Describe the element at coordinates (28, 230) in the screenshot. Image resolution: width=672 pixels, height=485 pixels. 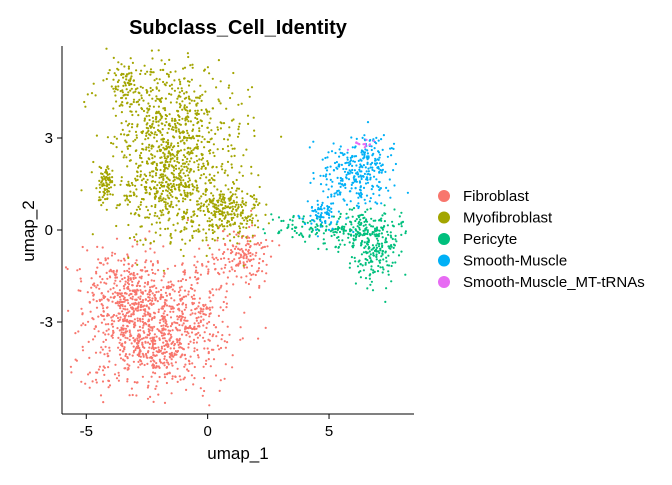
I see `y-axis-title: umap_2` at that location.